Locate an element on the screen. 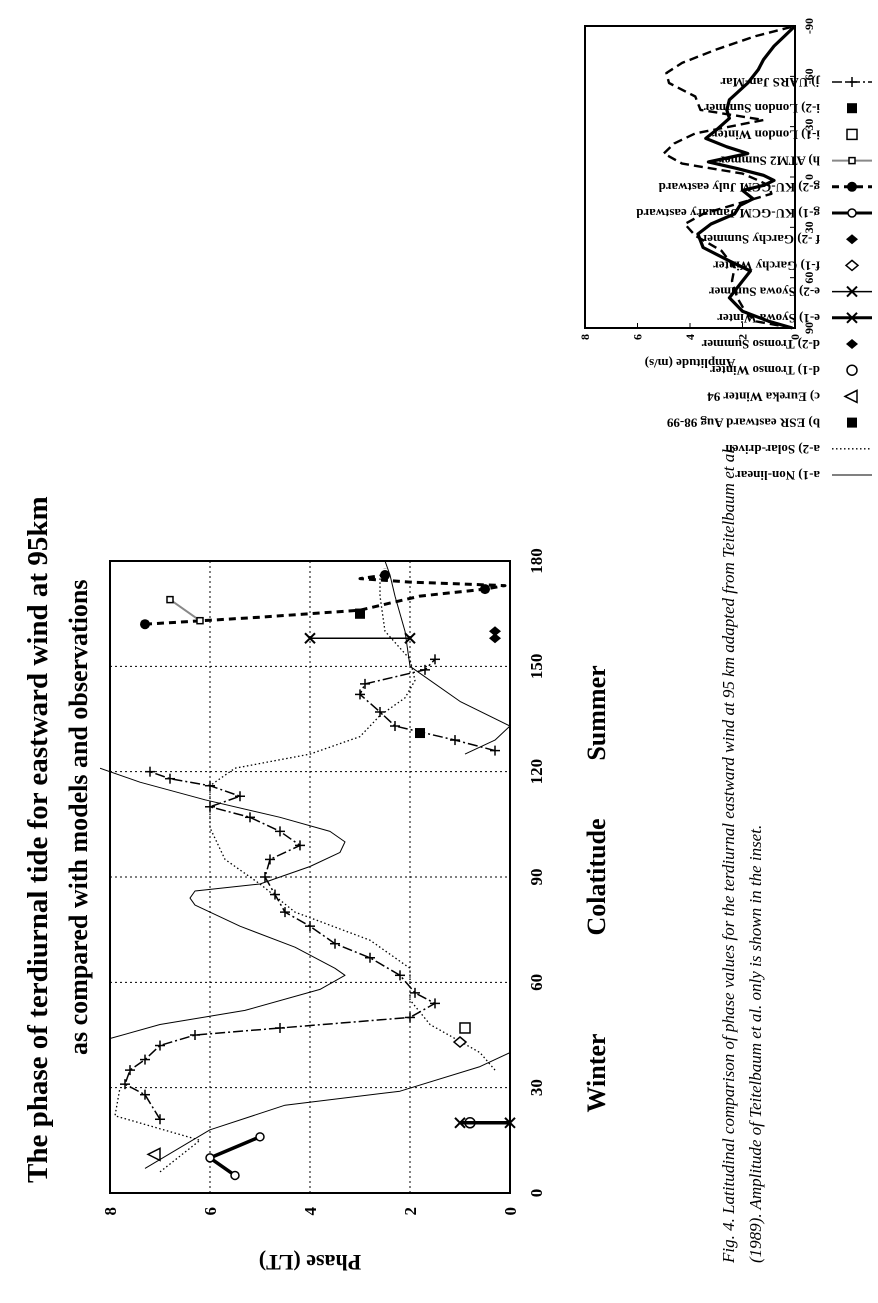 This screenshot has width=878, height=1303. legend-item-c-eureka-winter-94: c) Eureka Winter 94 is located at coordinates (782, 396).